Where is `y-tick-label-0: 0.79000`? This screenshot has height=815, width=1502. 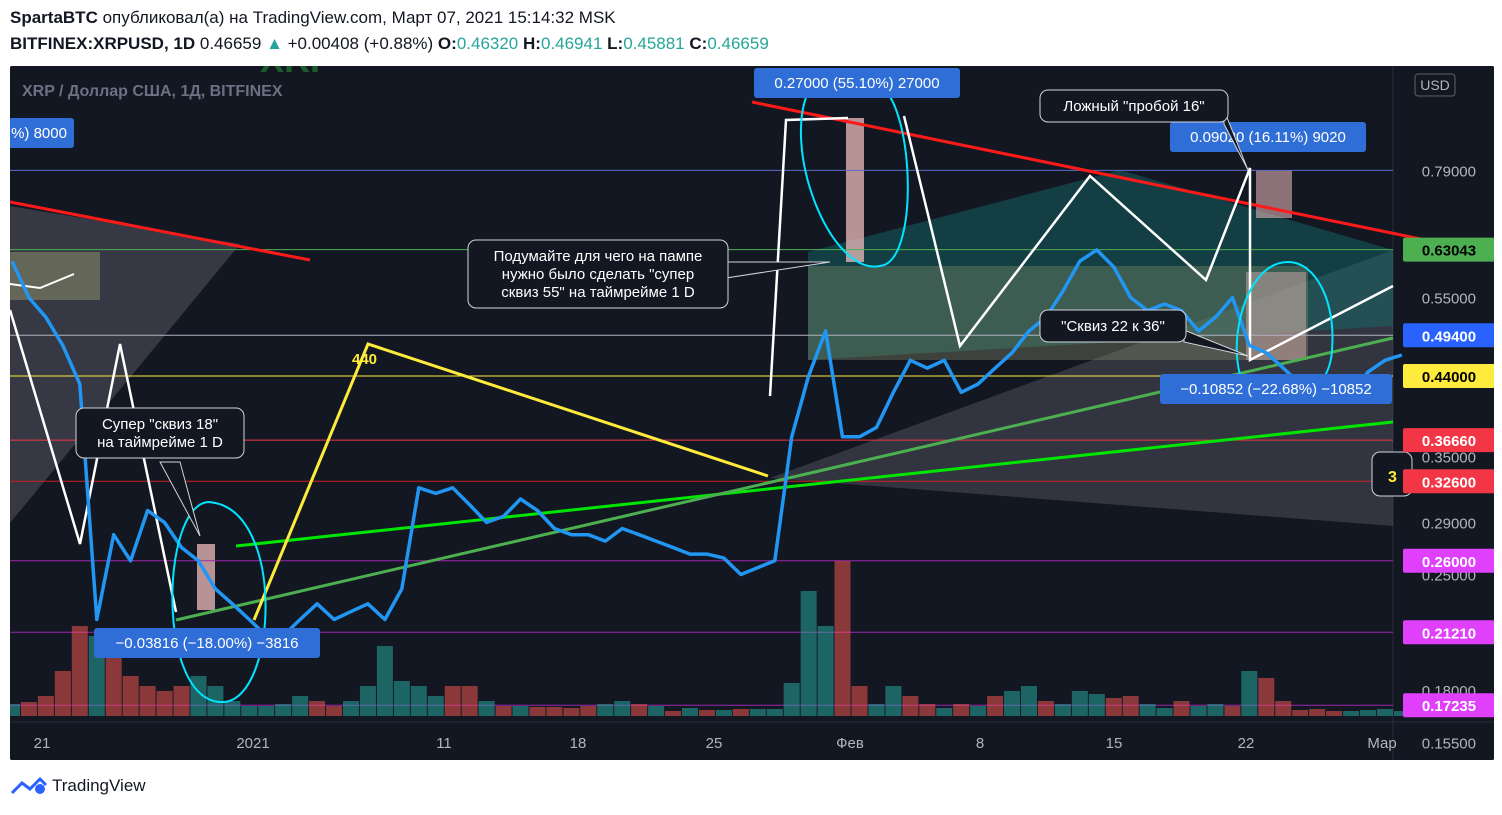
y-tick-label-0: 0.79000 is located at coordinates (1449, 171).